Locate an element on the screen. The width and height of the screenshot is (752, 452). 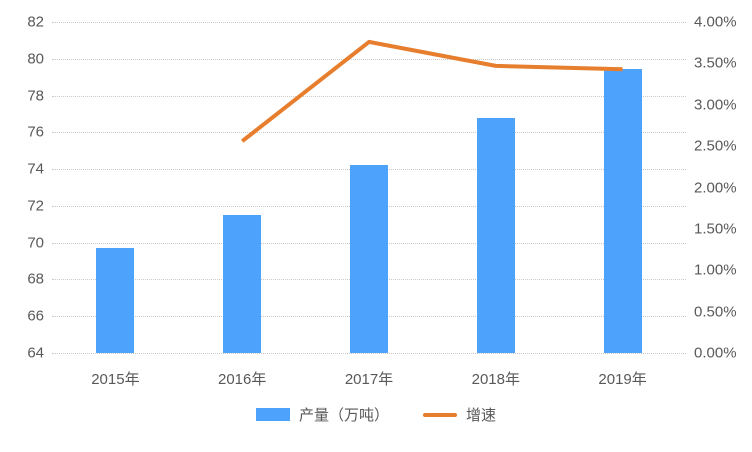
bar-2016年 is located at coordinates (242, 284).